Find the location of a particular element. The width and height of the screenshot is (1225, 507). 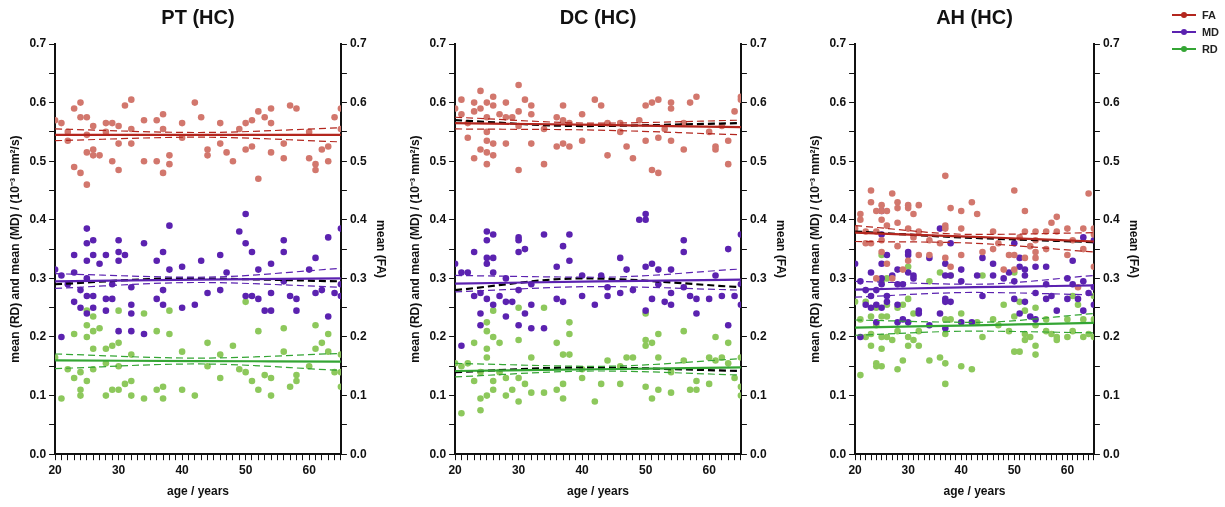

legend-label: MD is located at coordinates (1210, 31).